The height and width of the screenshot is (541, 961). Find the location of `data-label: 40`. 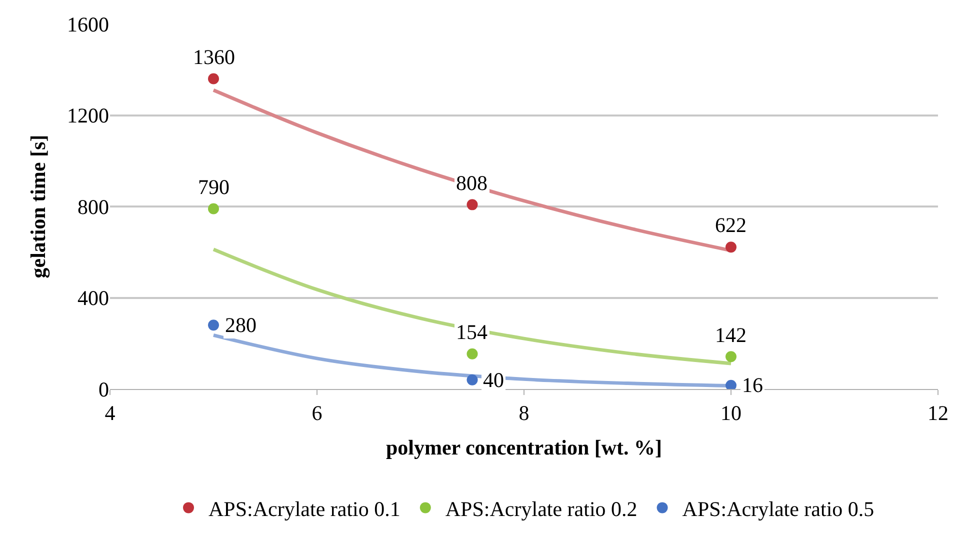

data-label: 40 is located at coordinates (493, 380).